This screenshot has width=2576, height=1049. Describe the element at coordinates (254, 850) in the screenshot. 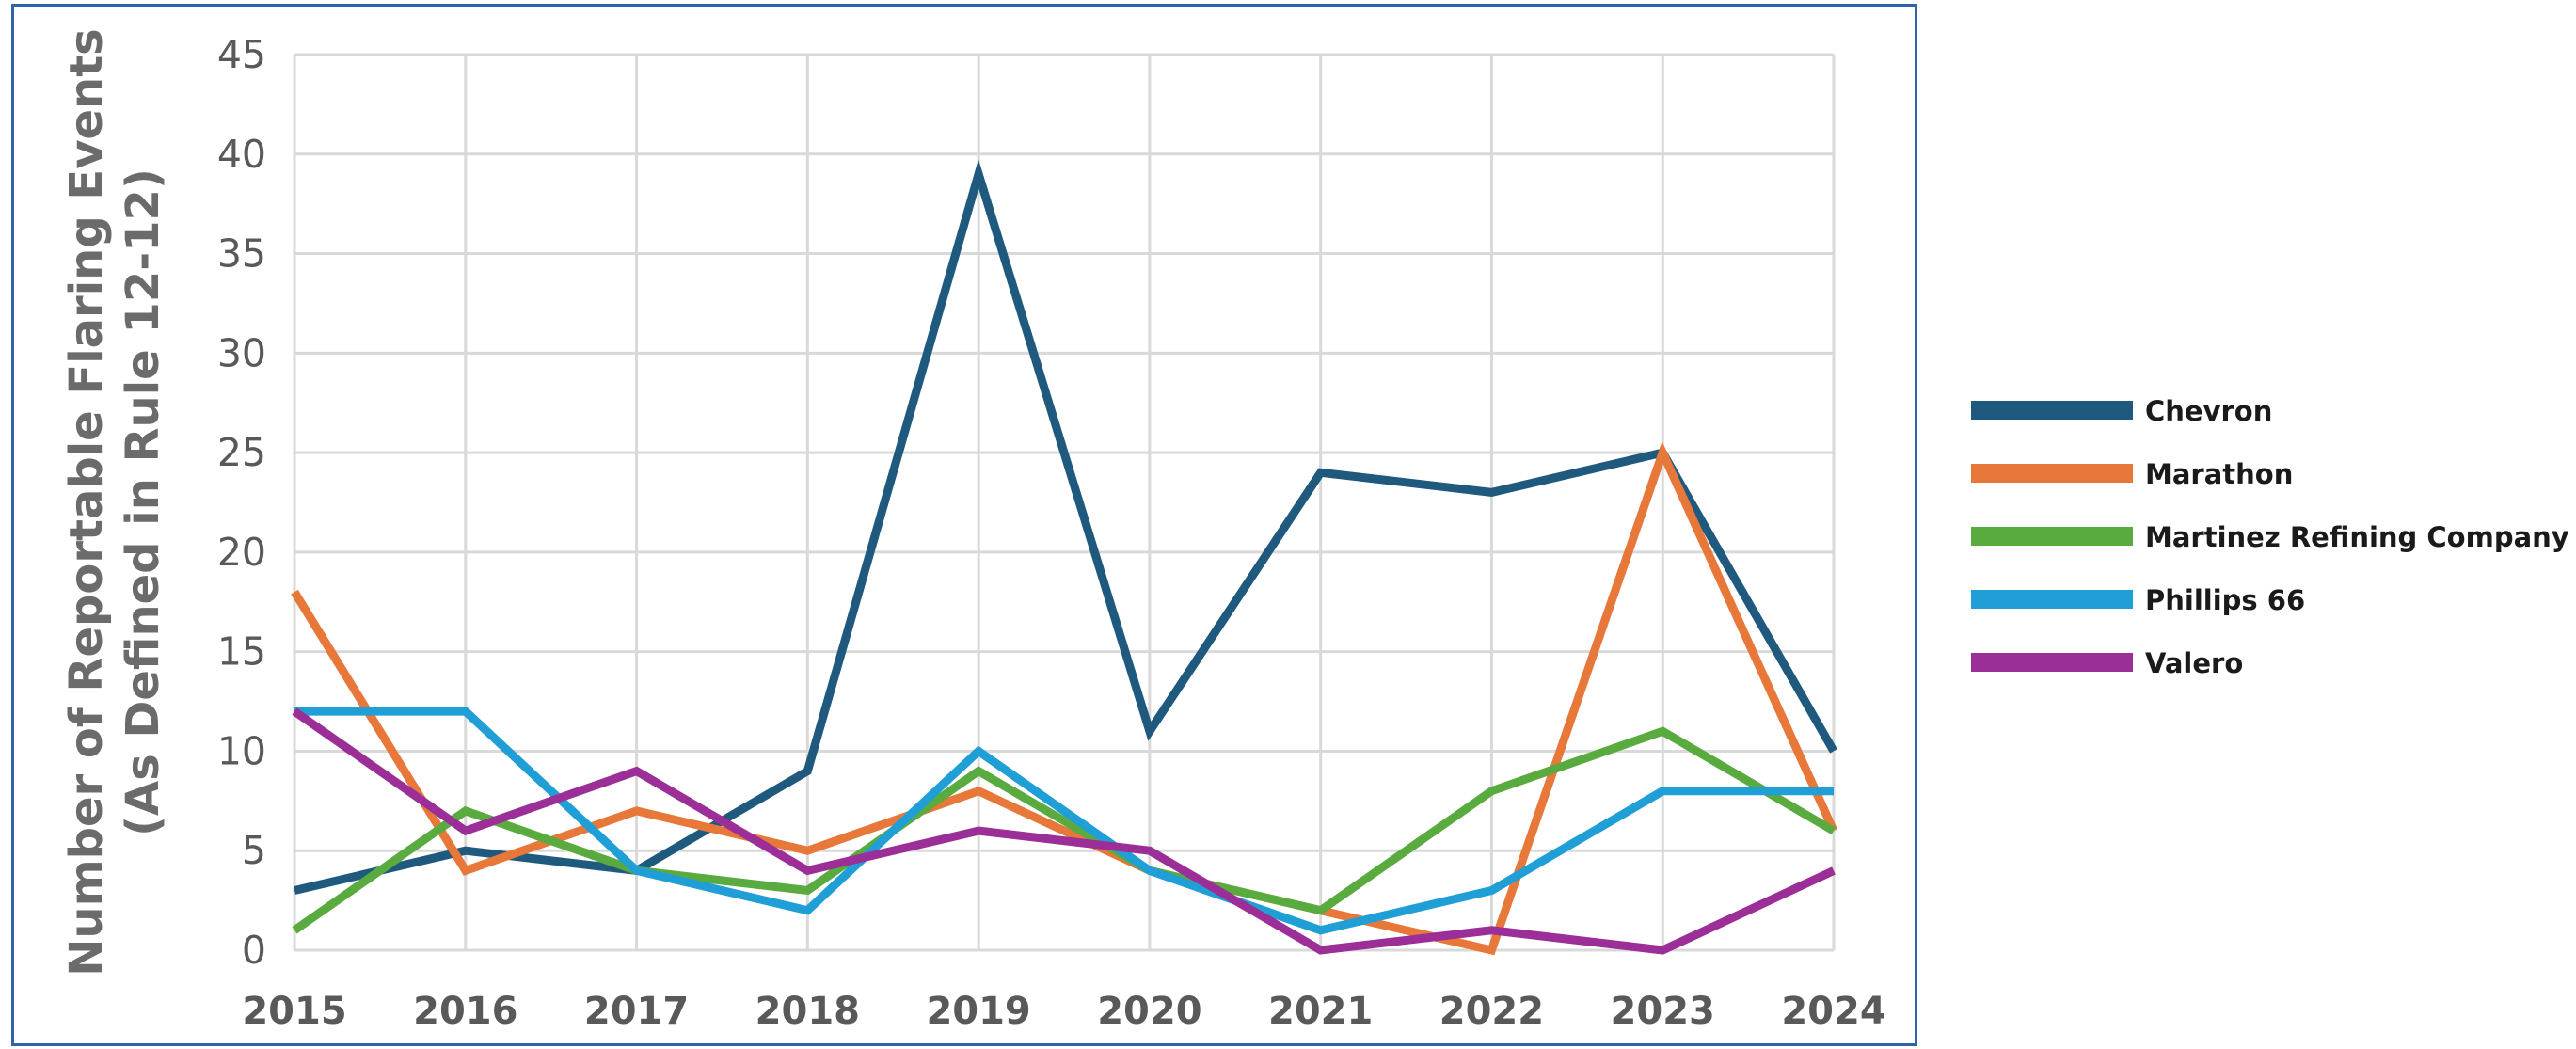

I see `y-tick-label: 5` at that location.